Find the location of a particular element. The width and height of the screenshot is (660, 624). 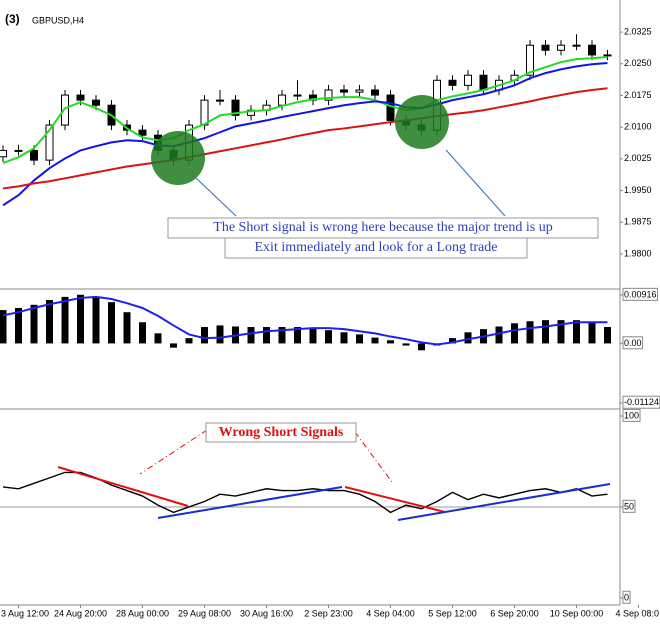

y-tick-label: 1.9950 is located at coordinates (638, 190).